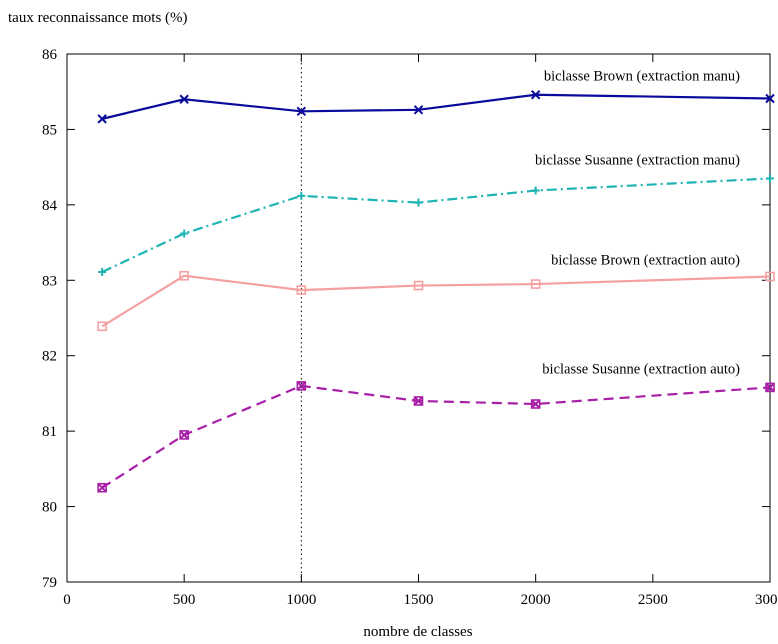  I want to click on x-tick-label: 0, so click(67, 600).